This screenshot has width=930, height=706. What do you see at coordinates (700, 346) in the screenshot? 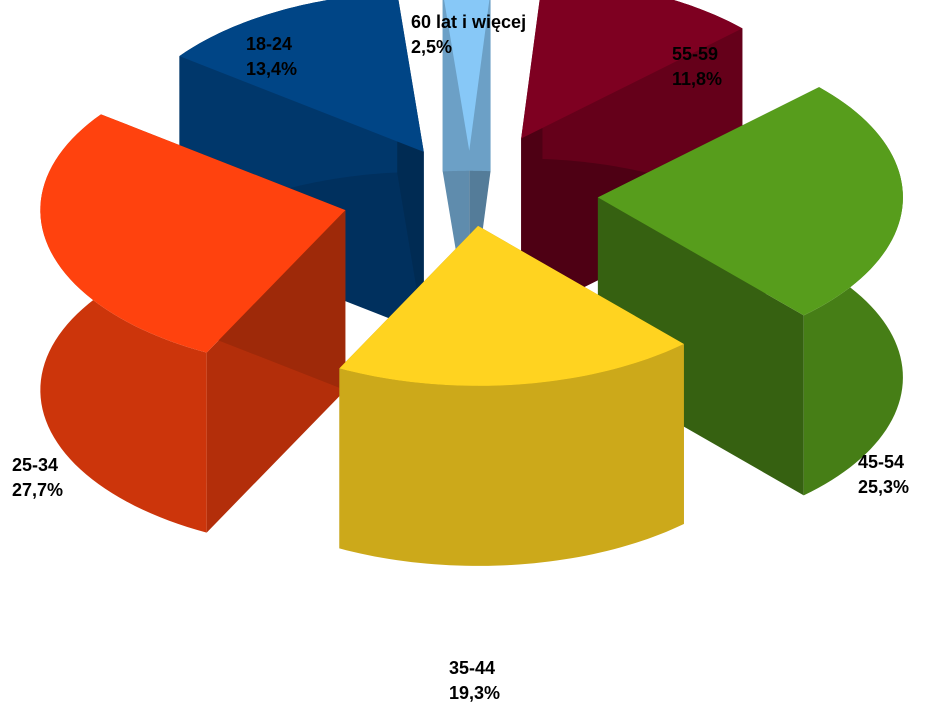
I see `pie-slice-side-wall` at bounding box center [700, 346].